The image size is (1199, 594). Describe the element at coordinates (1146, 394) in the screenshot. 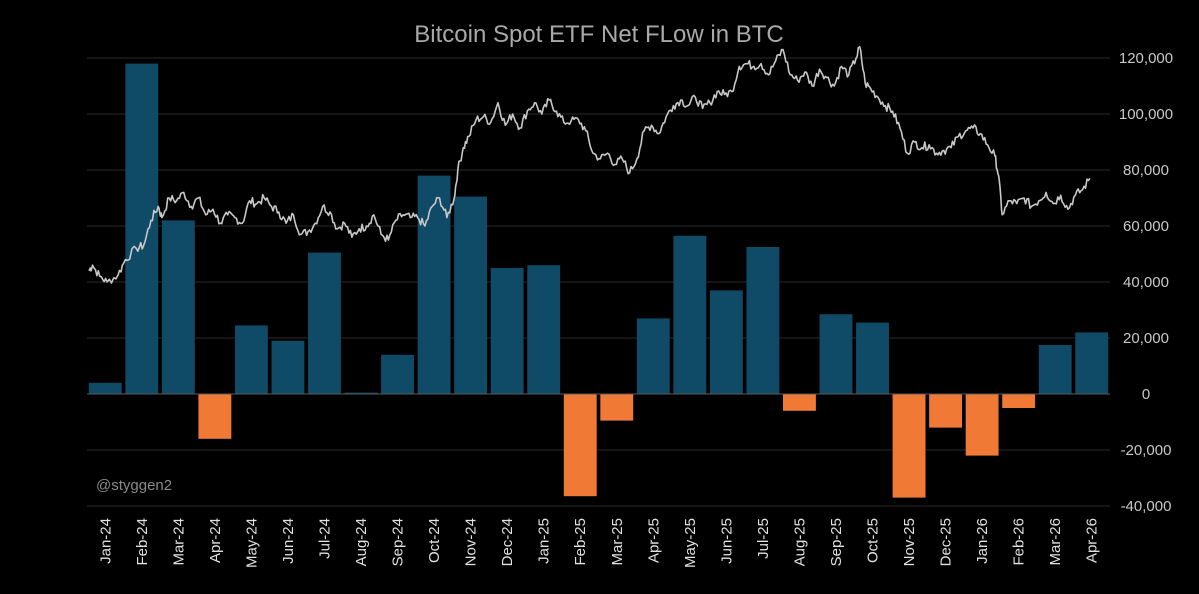

I see `y-tick-label: 0` at that location.